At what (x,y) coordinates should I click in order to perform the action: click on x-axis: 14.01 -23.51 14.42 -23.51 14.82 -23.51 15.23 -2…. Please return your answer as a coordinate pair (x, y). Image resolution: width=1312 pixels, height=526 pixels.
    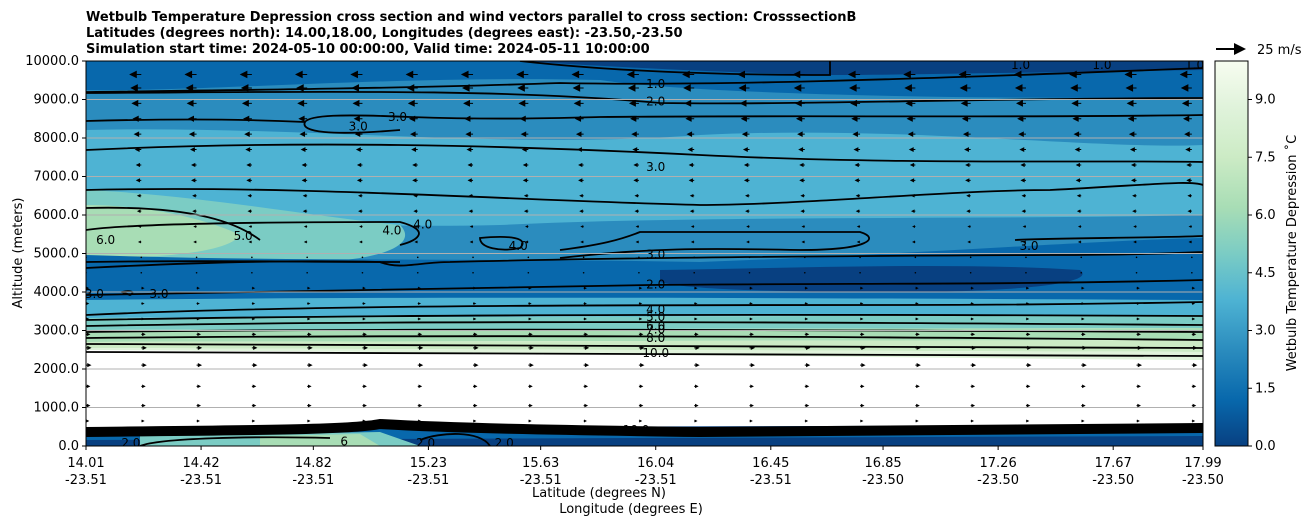
    Looking at the image, I should click on (644, 467).